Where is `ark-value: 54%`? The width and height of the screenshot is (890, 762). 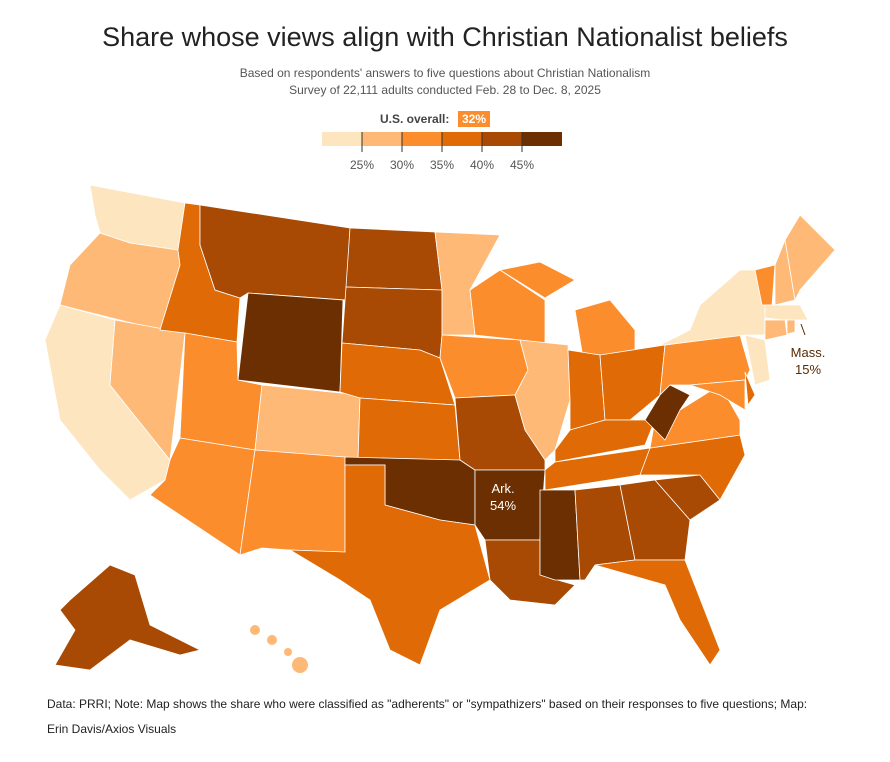 ark-value: 54% is located at coordinates (503, 505).